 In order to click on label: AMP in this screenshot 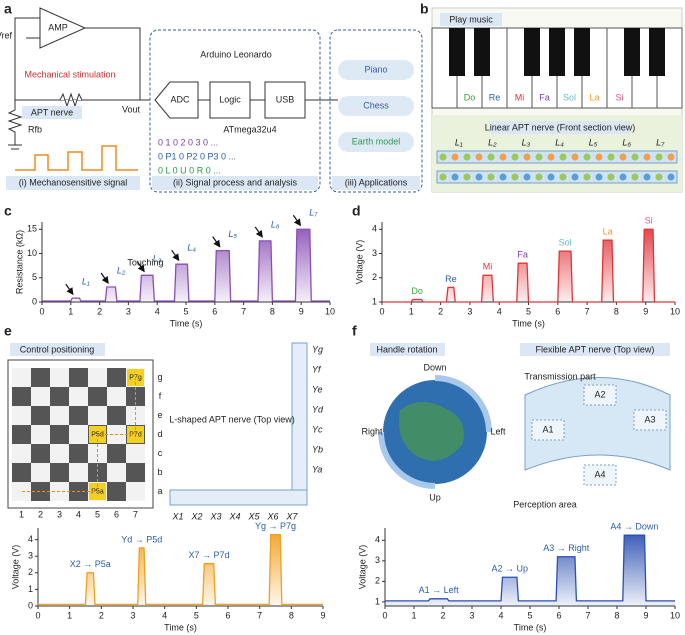, I will do `click(58, 27)`.